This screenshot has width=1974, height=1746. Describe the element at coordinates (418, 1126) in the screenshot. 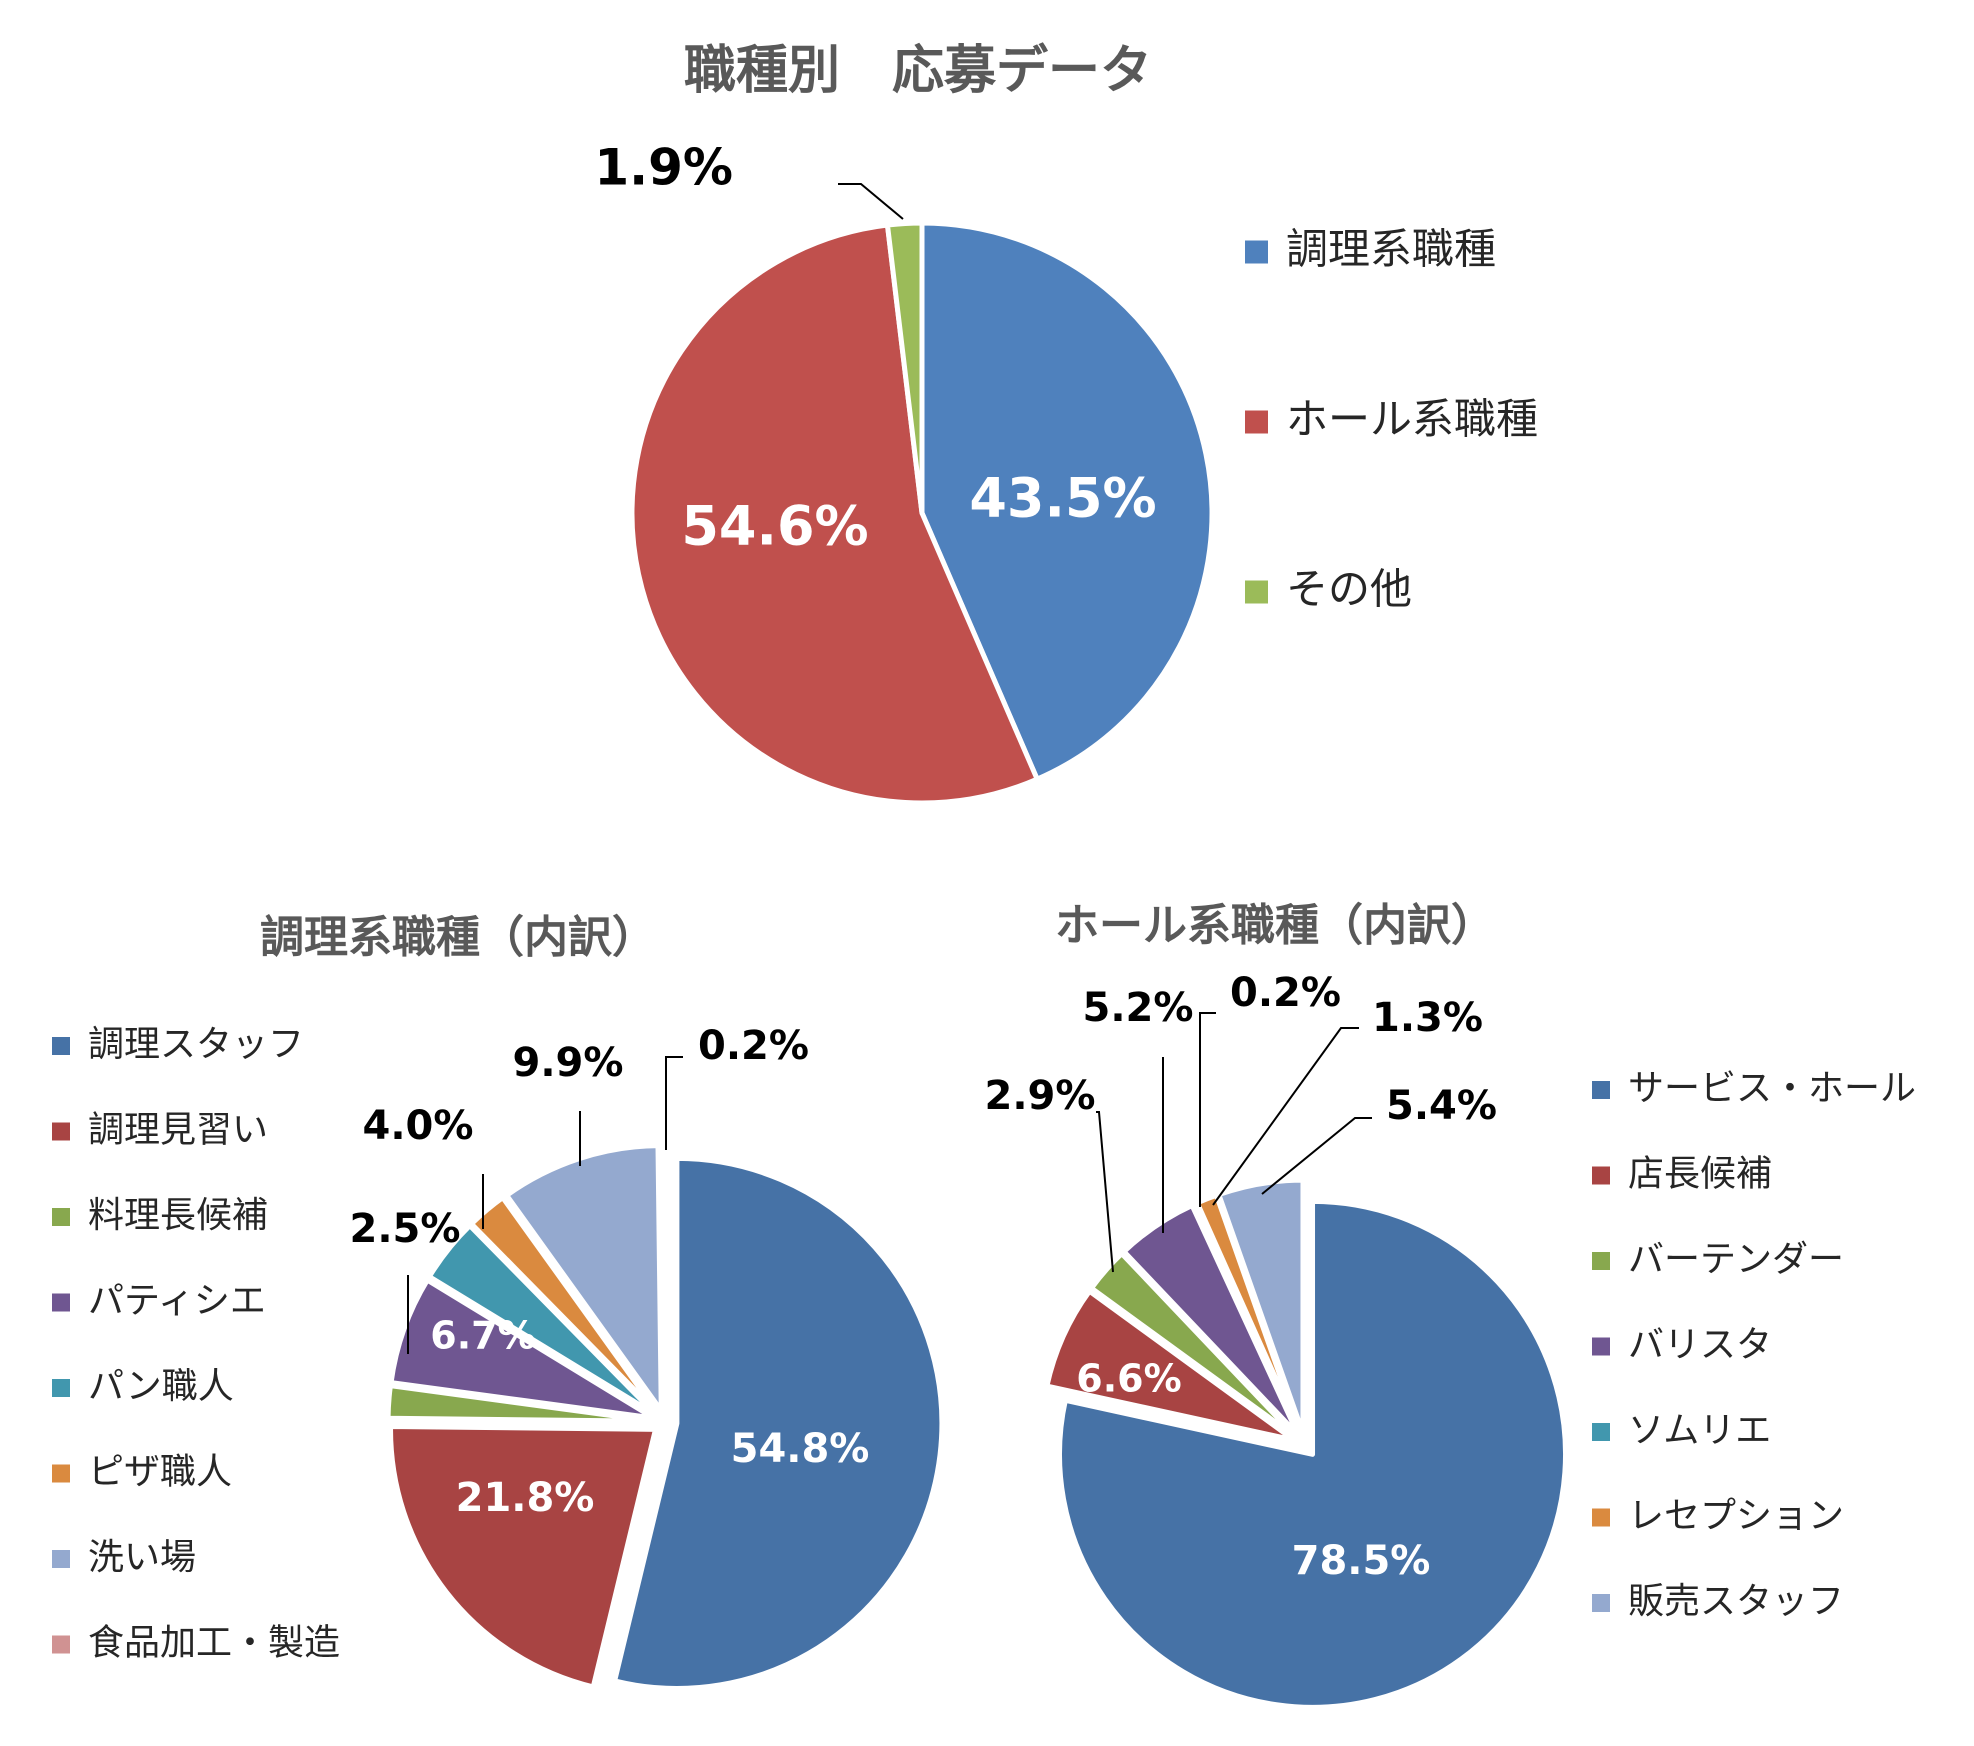

I see `pie2-data-label-5: 4.0%` at that location.